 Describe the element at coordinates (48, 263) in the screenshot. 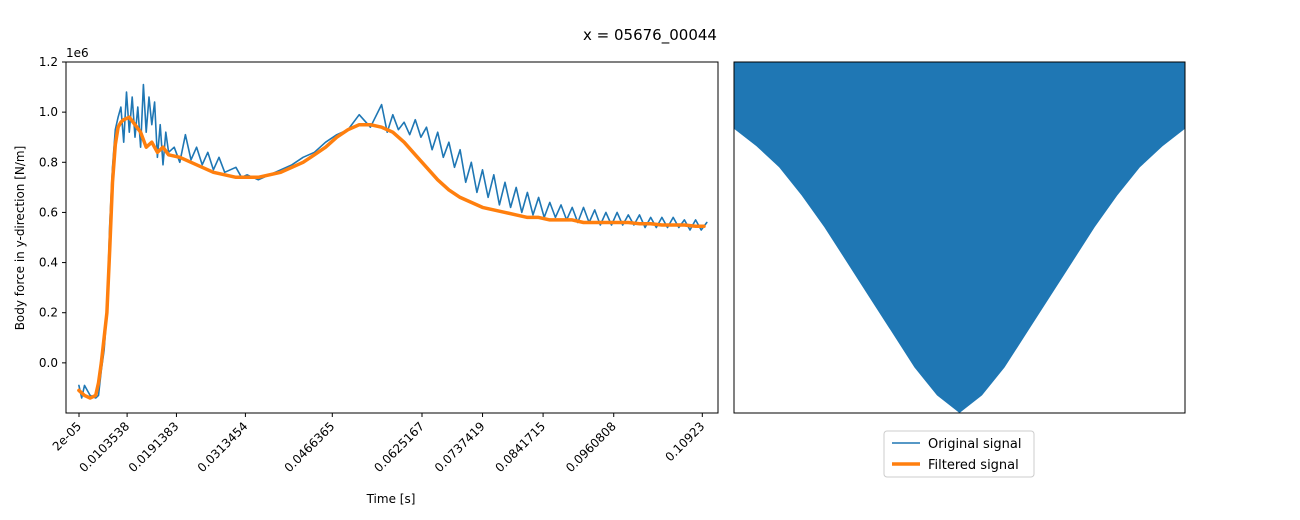

I see `y-tick-label: 0.4` at that location.